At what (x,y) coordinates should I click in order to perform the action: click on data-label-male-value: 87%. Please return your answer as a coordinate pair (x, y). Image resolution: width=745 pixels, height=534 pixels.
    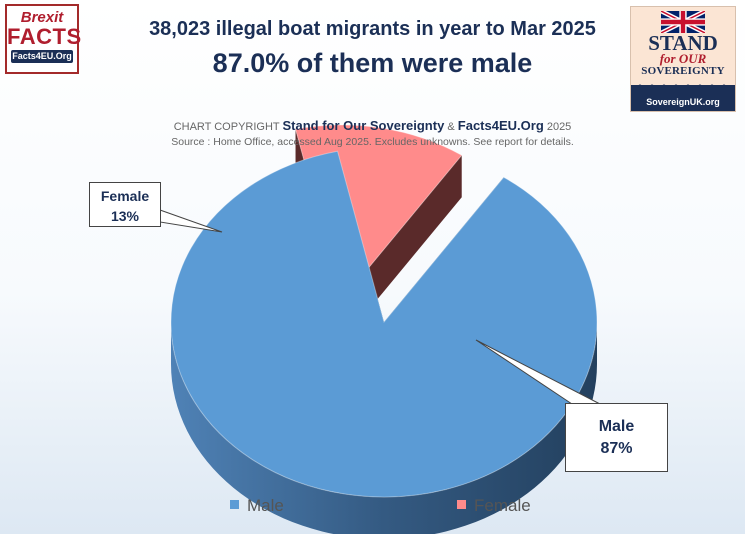
    Looking at the image, I should click on (616, 448).